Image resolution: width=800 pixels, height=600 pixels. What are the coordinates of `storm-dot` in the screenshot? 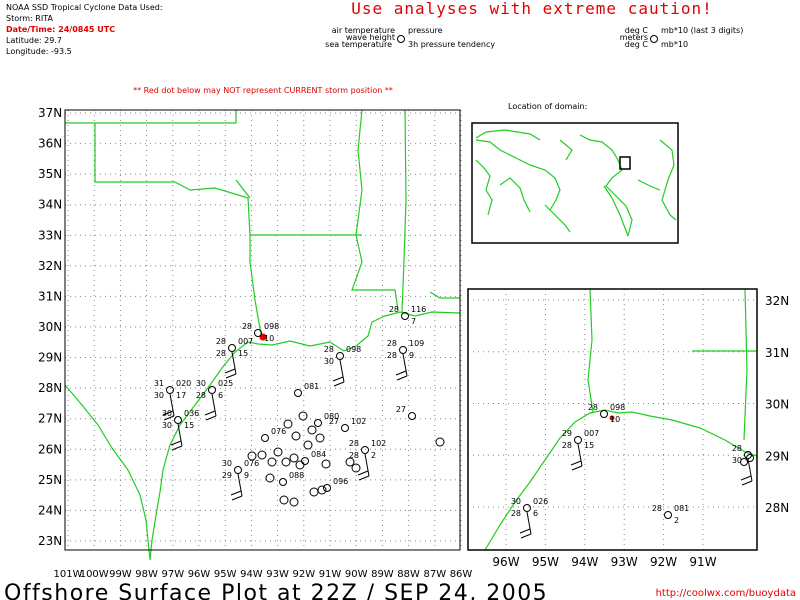 It's located at (612, 418).